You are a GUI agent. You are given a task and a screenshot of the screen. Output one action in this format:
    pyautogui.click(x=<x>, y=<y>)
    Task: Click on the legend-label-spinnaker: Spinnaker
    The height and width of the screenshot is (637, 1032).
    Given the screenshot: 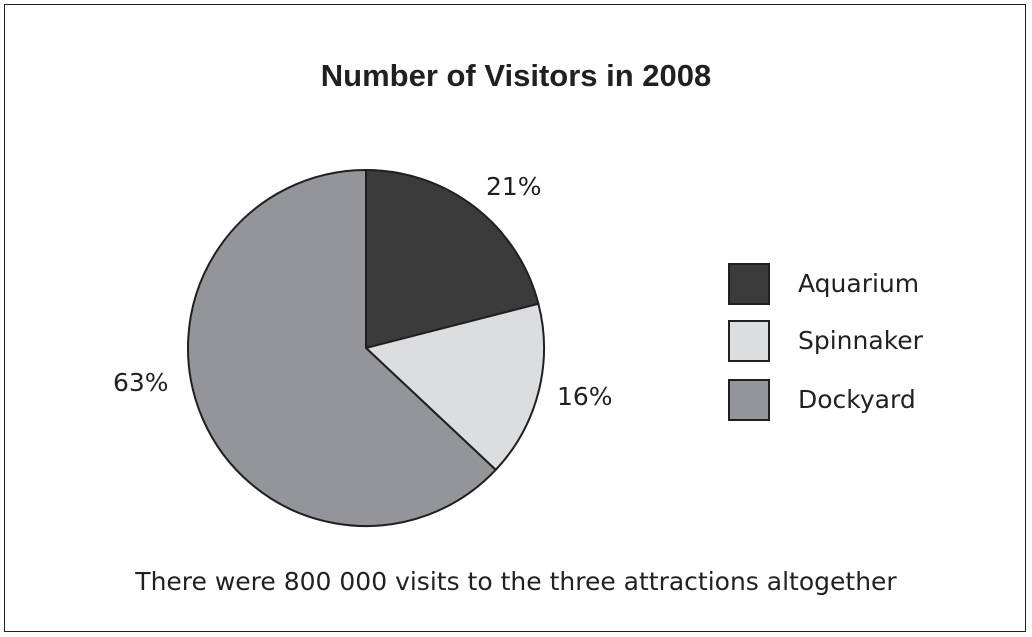 What is the action you would take?
    pyautogui.click(x=860, y=340)
    